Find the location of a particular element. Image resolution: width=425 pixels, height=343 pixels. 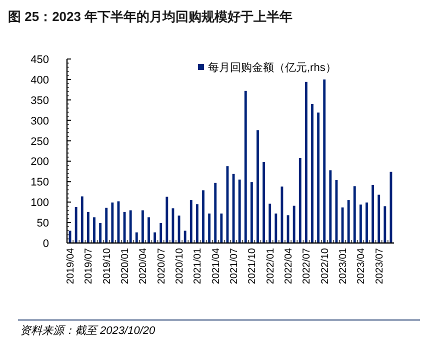

x-tick-label: 2019/04 is located at coordinates (71, 266).